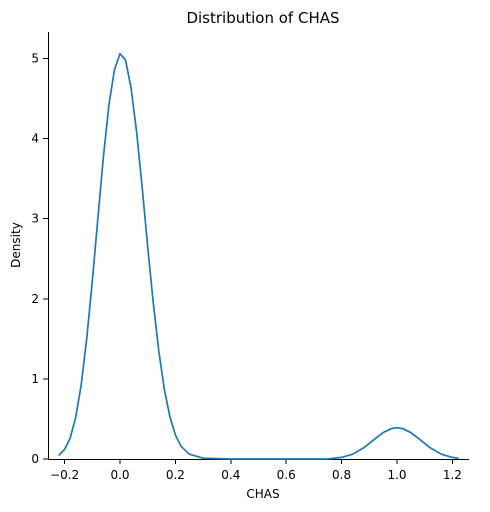 The image size is (490, 512). Describe the element at coordinates (16, 245) in the screenshot. I see `y-axis-title: Density` at that location.